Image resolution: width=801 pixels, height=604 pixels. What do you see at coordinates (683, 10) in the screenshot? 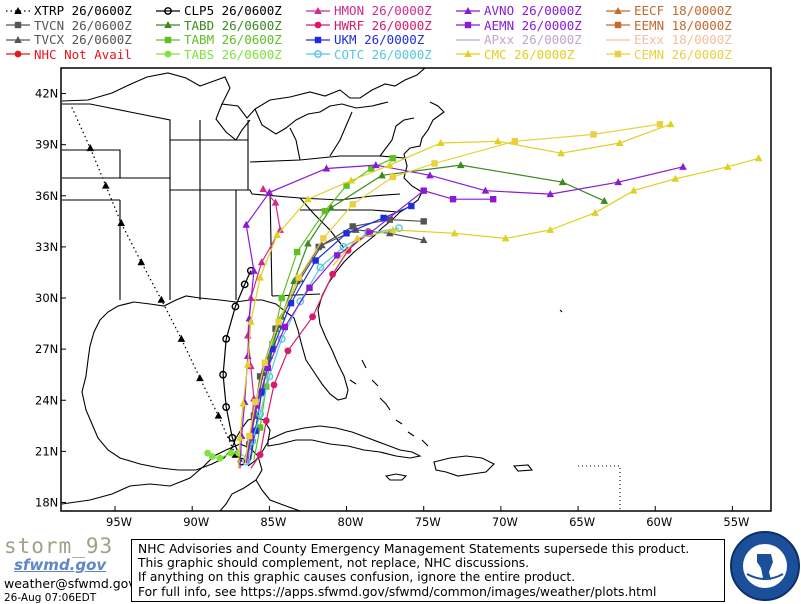
I see `legend-label: EECF 18/0000Z` at bounding box center [683, 10].